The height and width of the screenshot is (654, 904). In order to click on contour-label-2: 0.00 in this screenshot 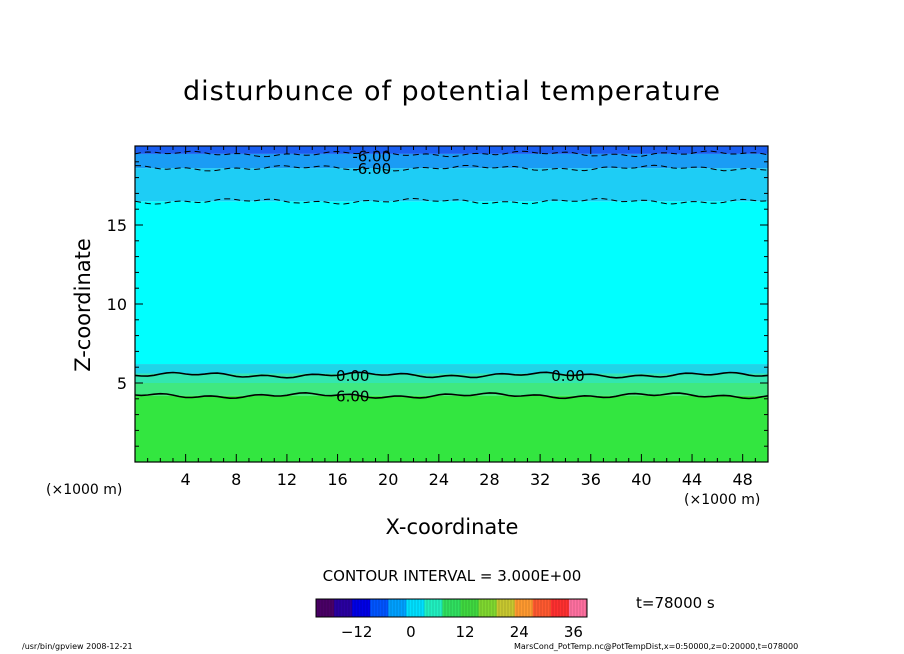, I will do `click(352, 376)`.